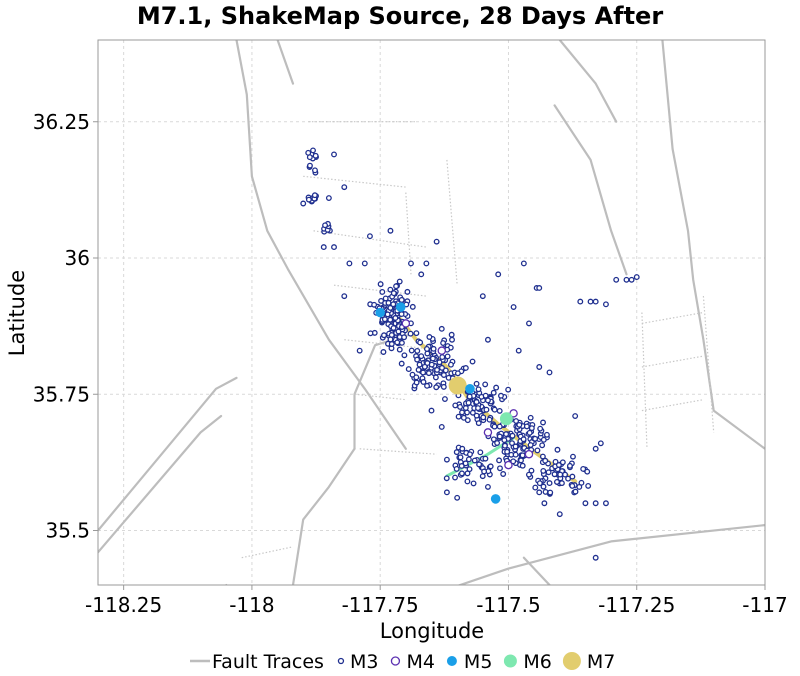 The height and width of the screenshot is (676, 800). Describe the element at coordinates (451, 661) in the screenshot. I see `legend-swatch-m5` at that location.